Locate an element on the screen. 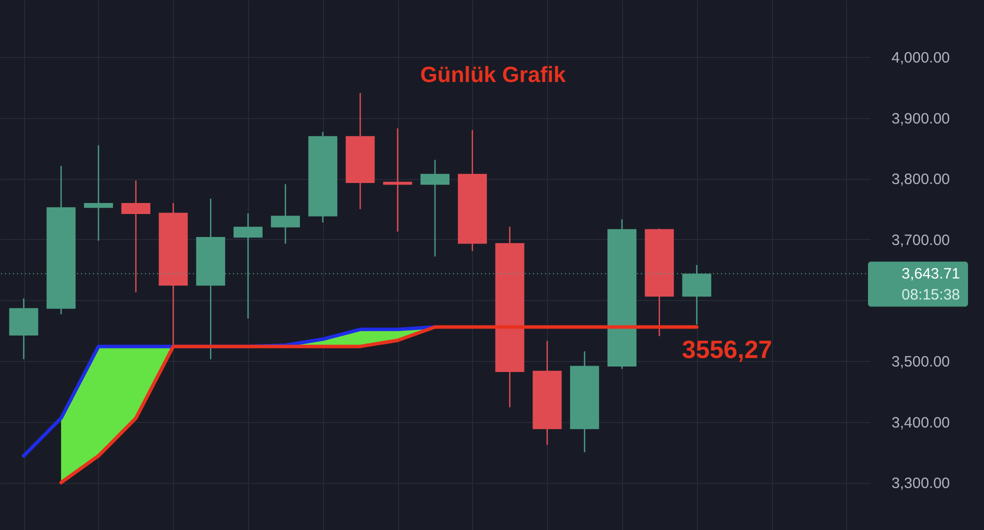 The image size is (984, 530). y-tick-label: 3,800.00 is located at coordinates (921, 179).